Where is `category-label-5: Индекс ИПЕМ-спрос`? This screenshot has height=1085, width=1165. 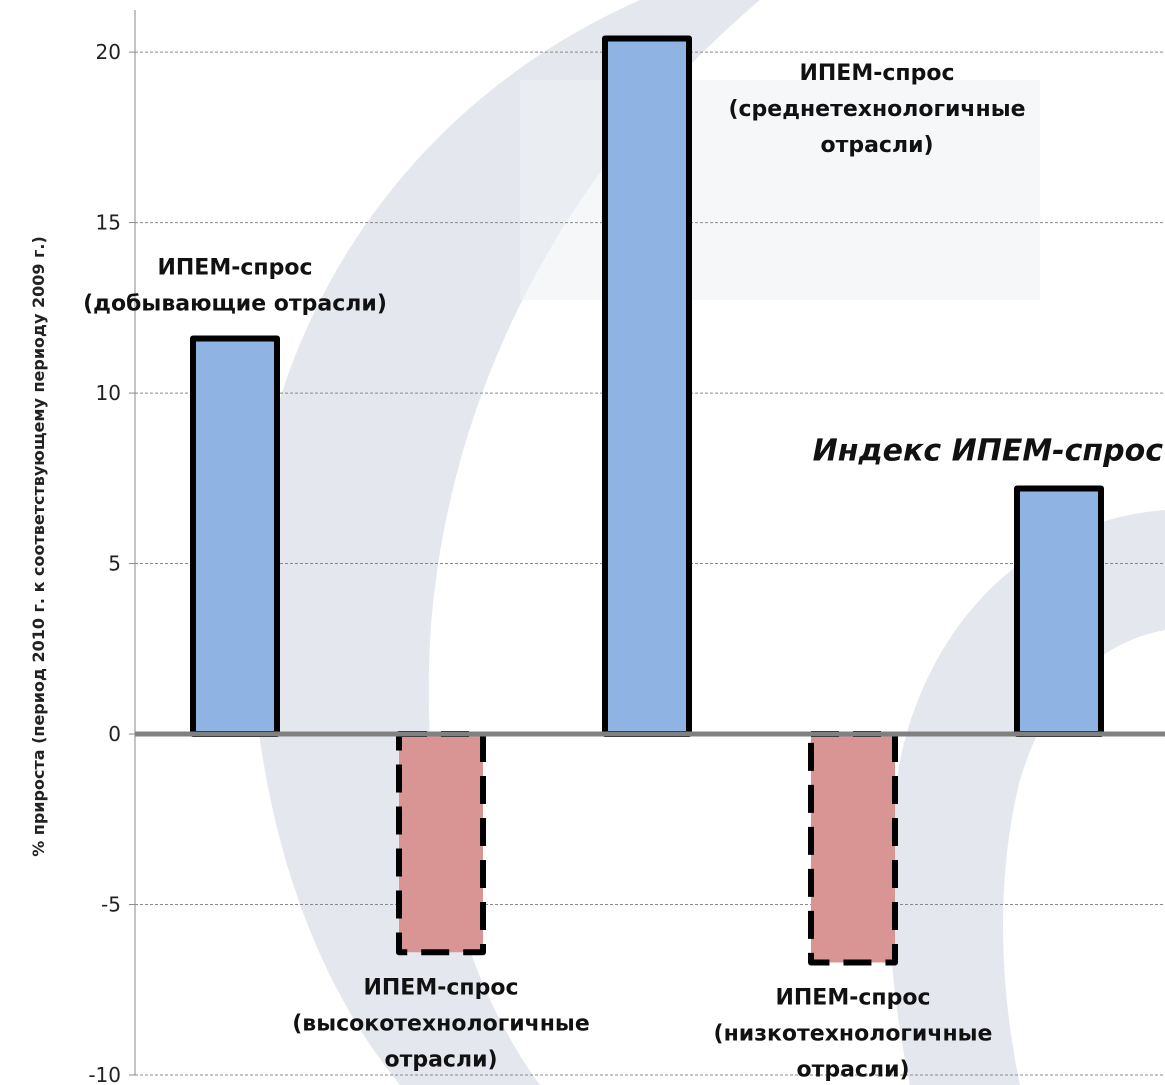 category-label-5: Индекс ИПЕМ-спрос is located at coordinates (988, 451).